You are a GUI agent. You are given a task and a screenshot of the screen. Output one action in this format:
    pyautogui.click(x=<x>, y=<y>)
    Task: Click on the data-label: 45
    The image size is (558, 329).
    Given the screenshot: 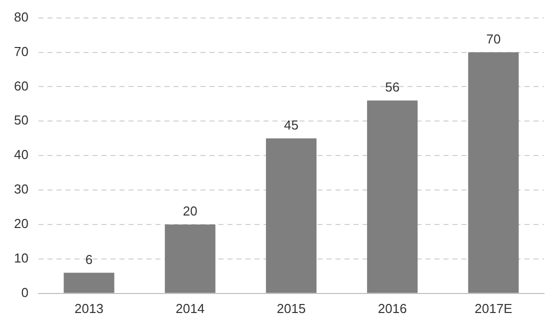 What is the action you would take?
    pyautogui.click(x=291, y=124)
    